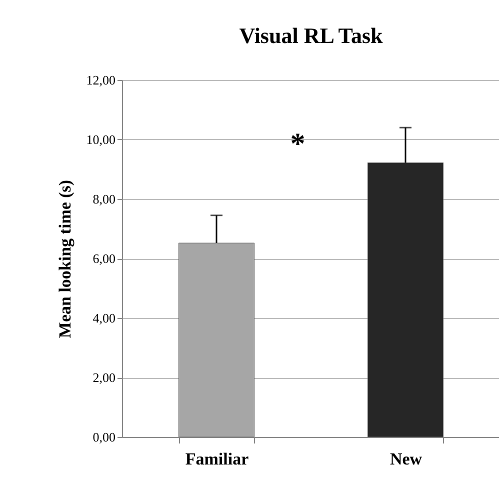 This screenshot has height=479, width=499. Describe the element at coordinates (104, 377) in the screenshot. I see `y-tick-label: 2,00` at that location.